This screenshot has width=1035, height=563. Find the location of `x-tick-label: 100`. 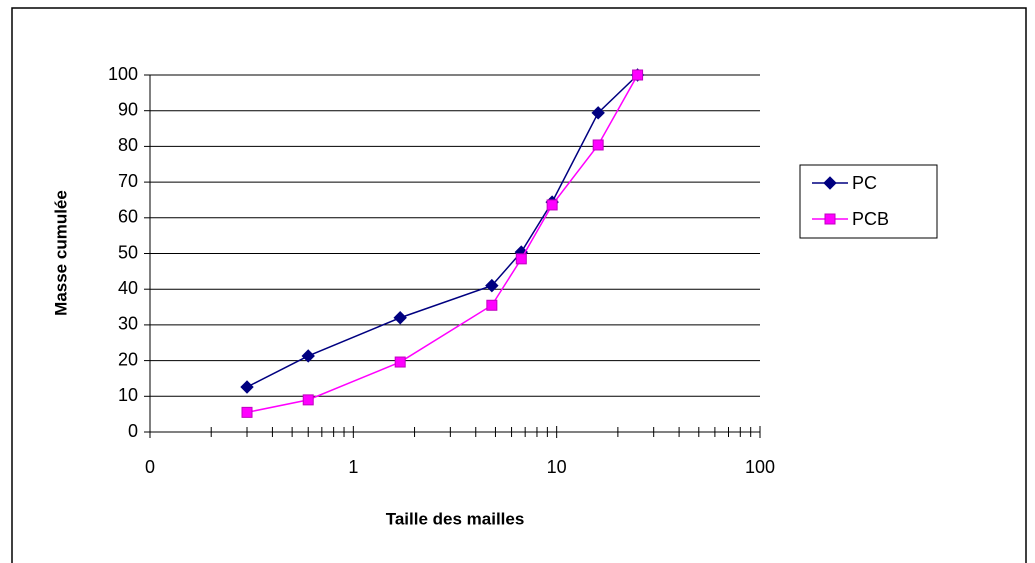

x-tick-label: 100 is located at coordinates (760, 467).